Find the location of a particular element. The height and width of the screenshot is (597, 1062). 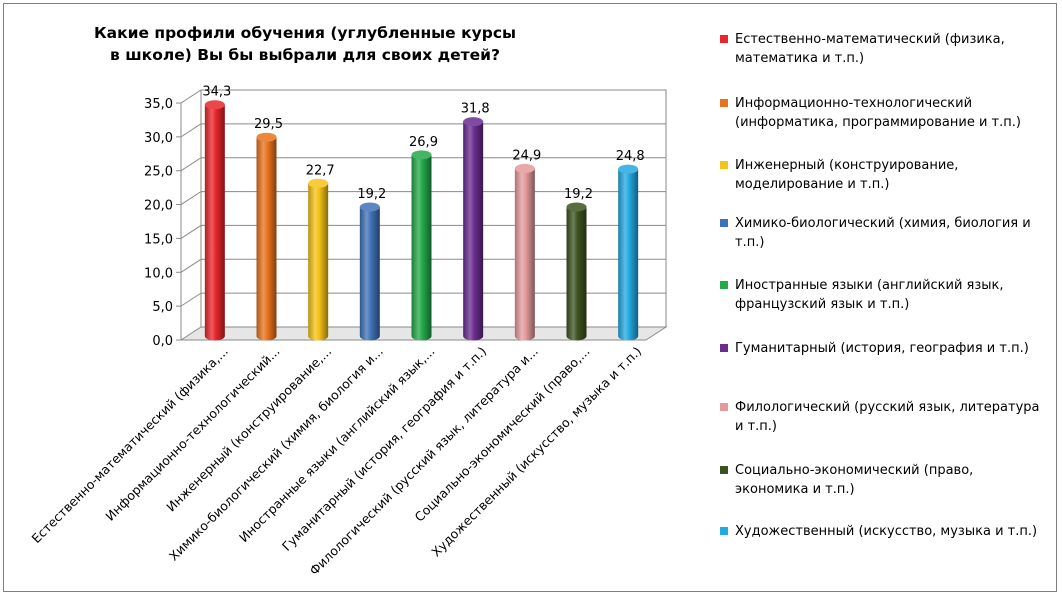

legend-label-line: Гуманитарный (история, география и т.п.) is located at coordinates (882, 348).